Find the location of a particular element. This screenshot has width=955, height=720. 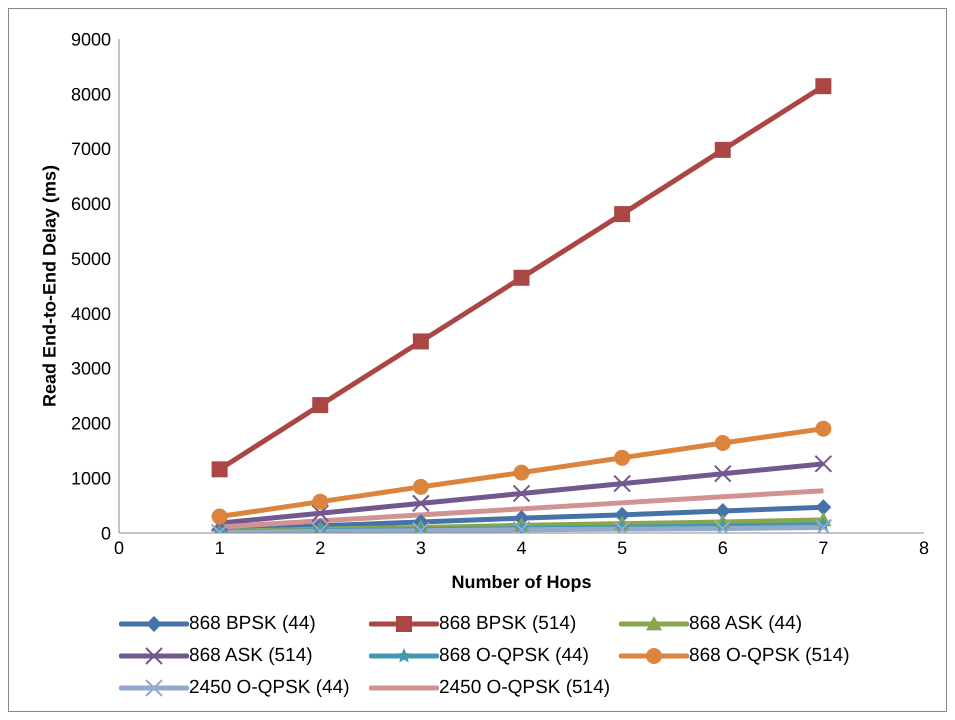

legend-label: 868 BPSK (44) is located at coordinates (252, 624).